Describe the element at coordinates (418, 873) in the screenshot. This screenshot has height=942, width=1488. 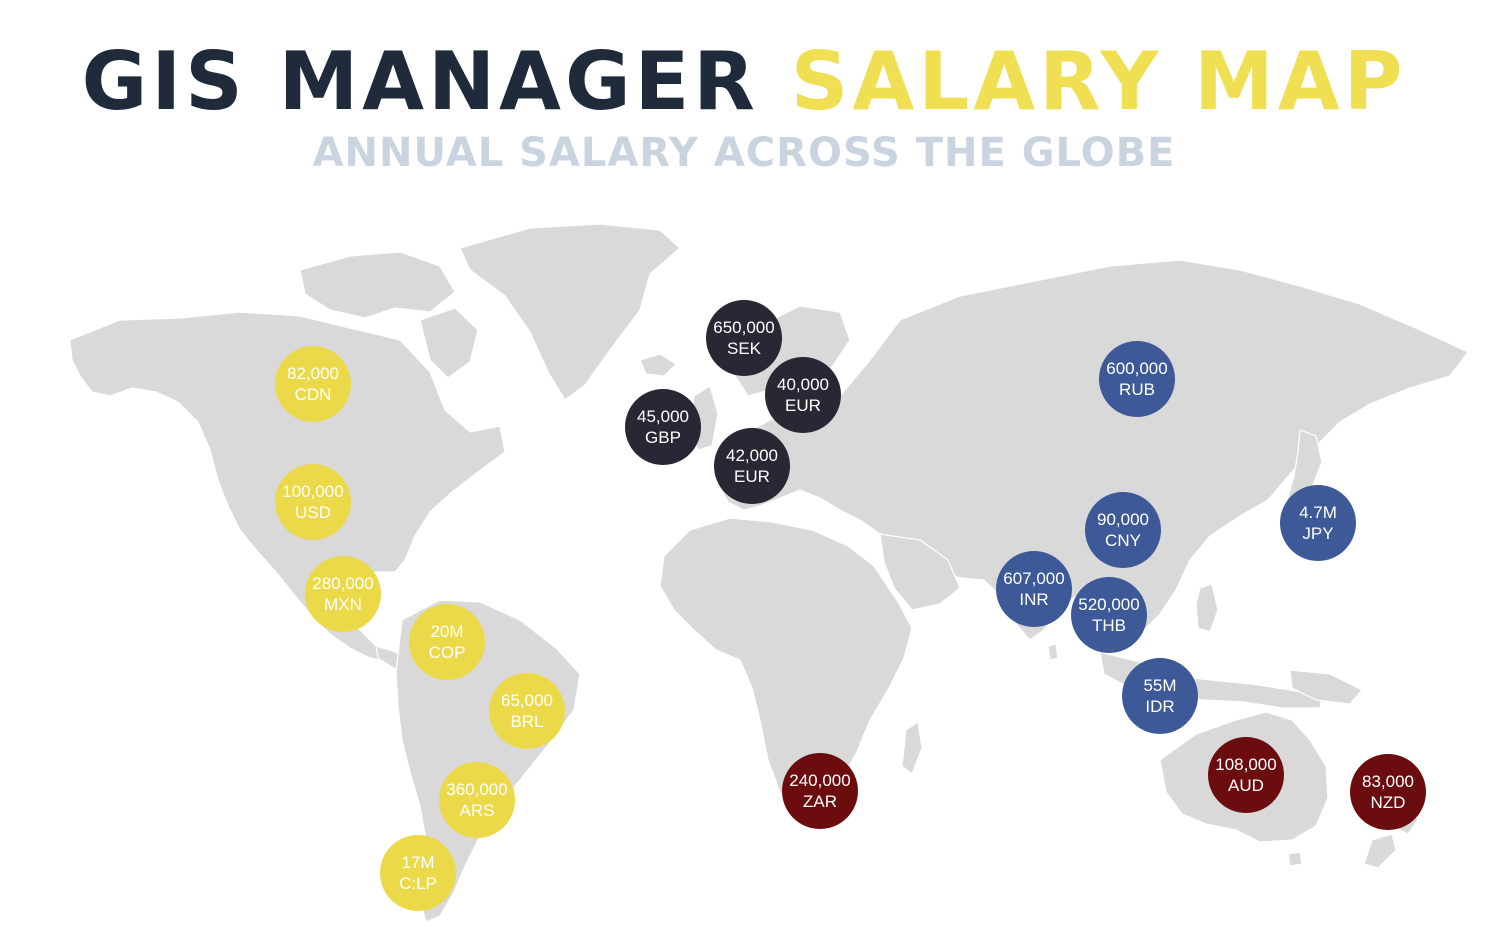
I see `salary-marker-clp: 17M C:LP` at that location.